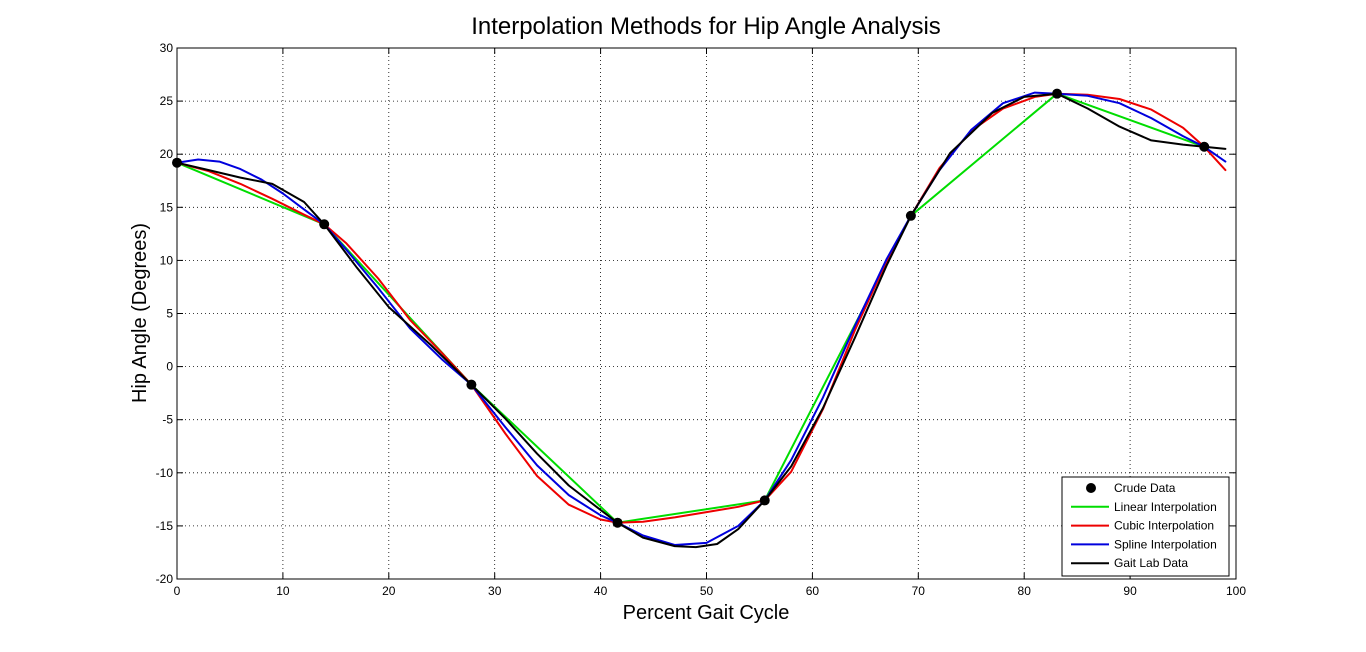 The image size is (1366, 652). Describe the element at coordinates (1236, 591) in the screenshot. I see `x-tick-label: 100` at that location.